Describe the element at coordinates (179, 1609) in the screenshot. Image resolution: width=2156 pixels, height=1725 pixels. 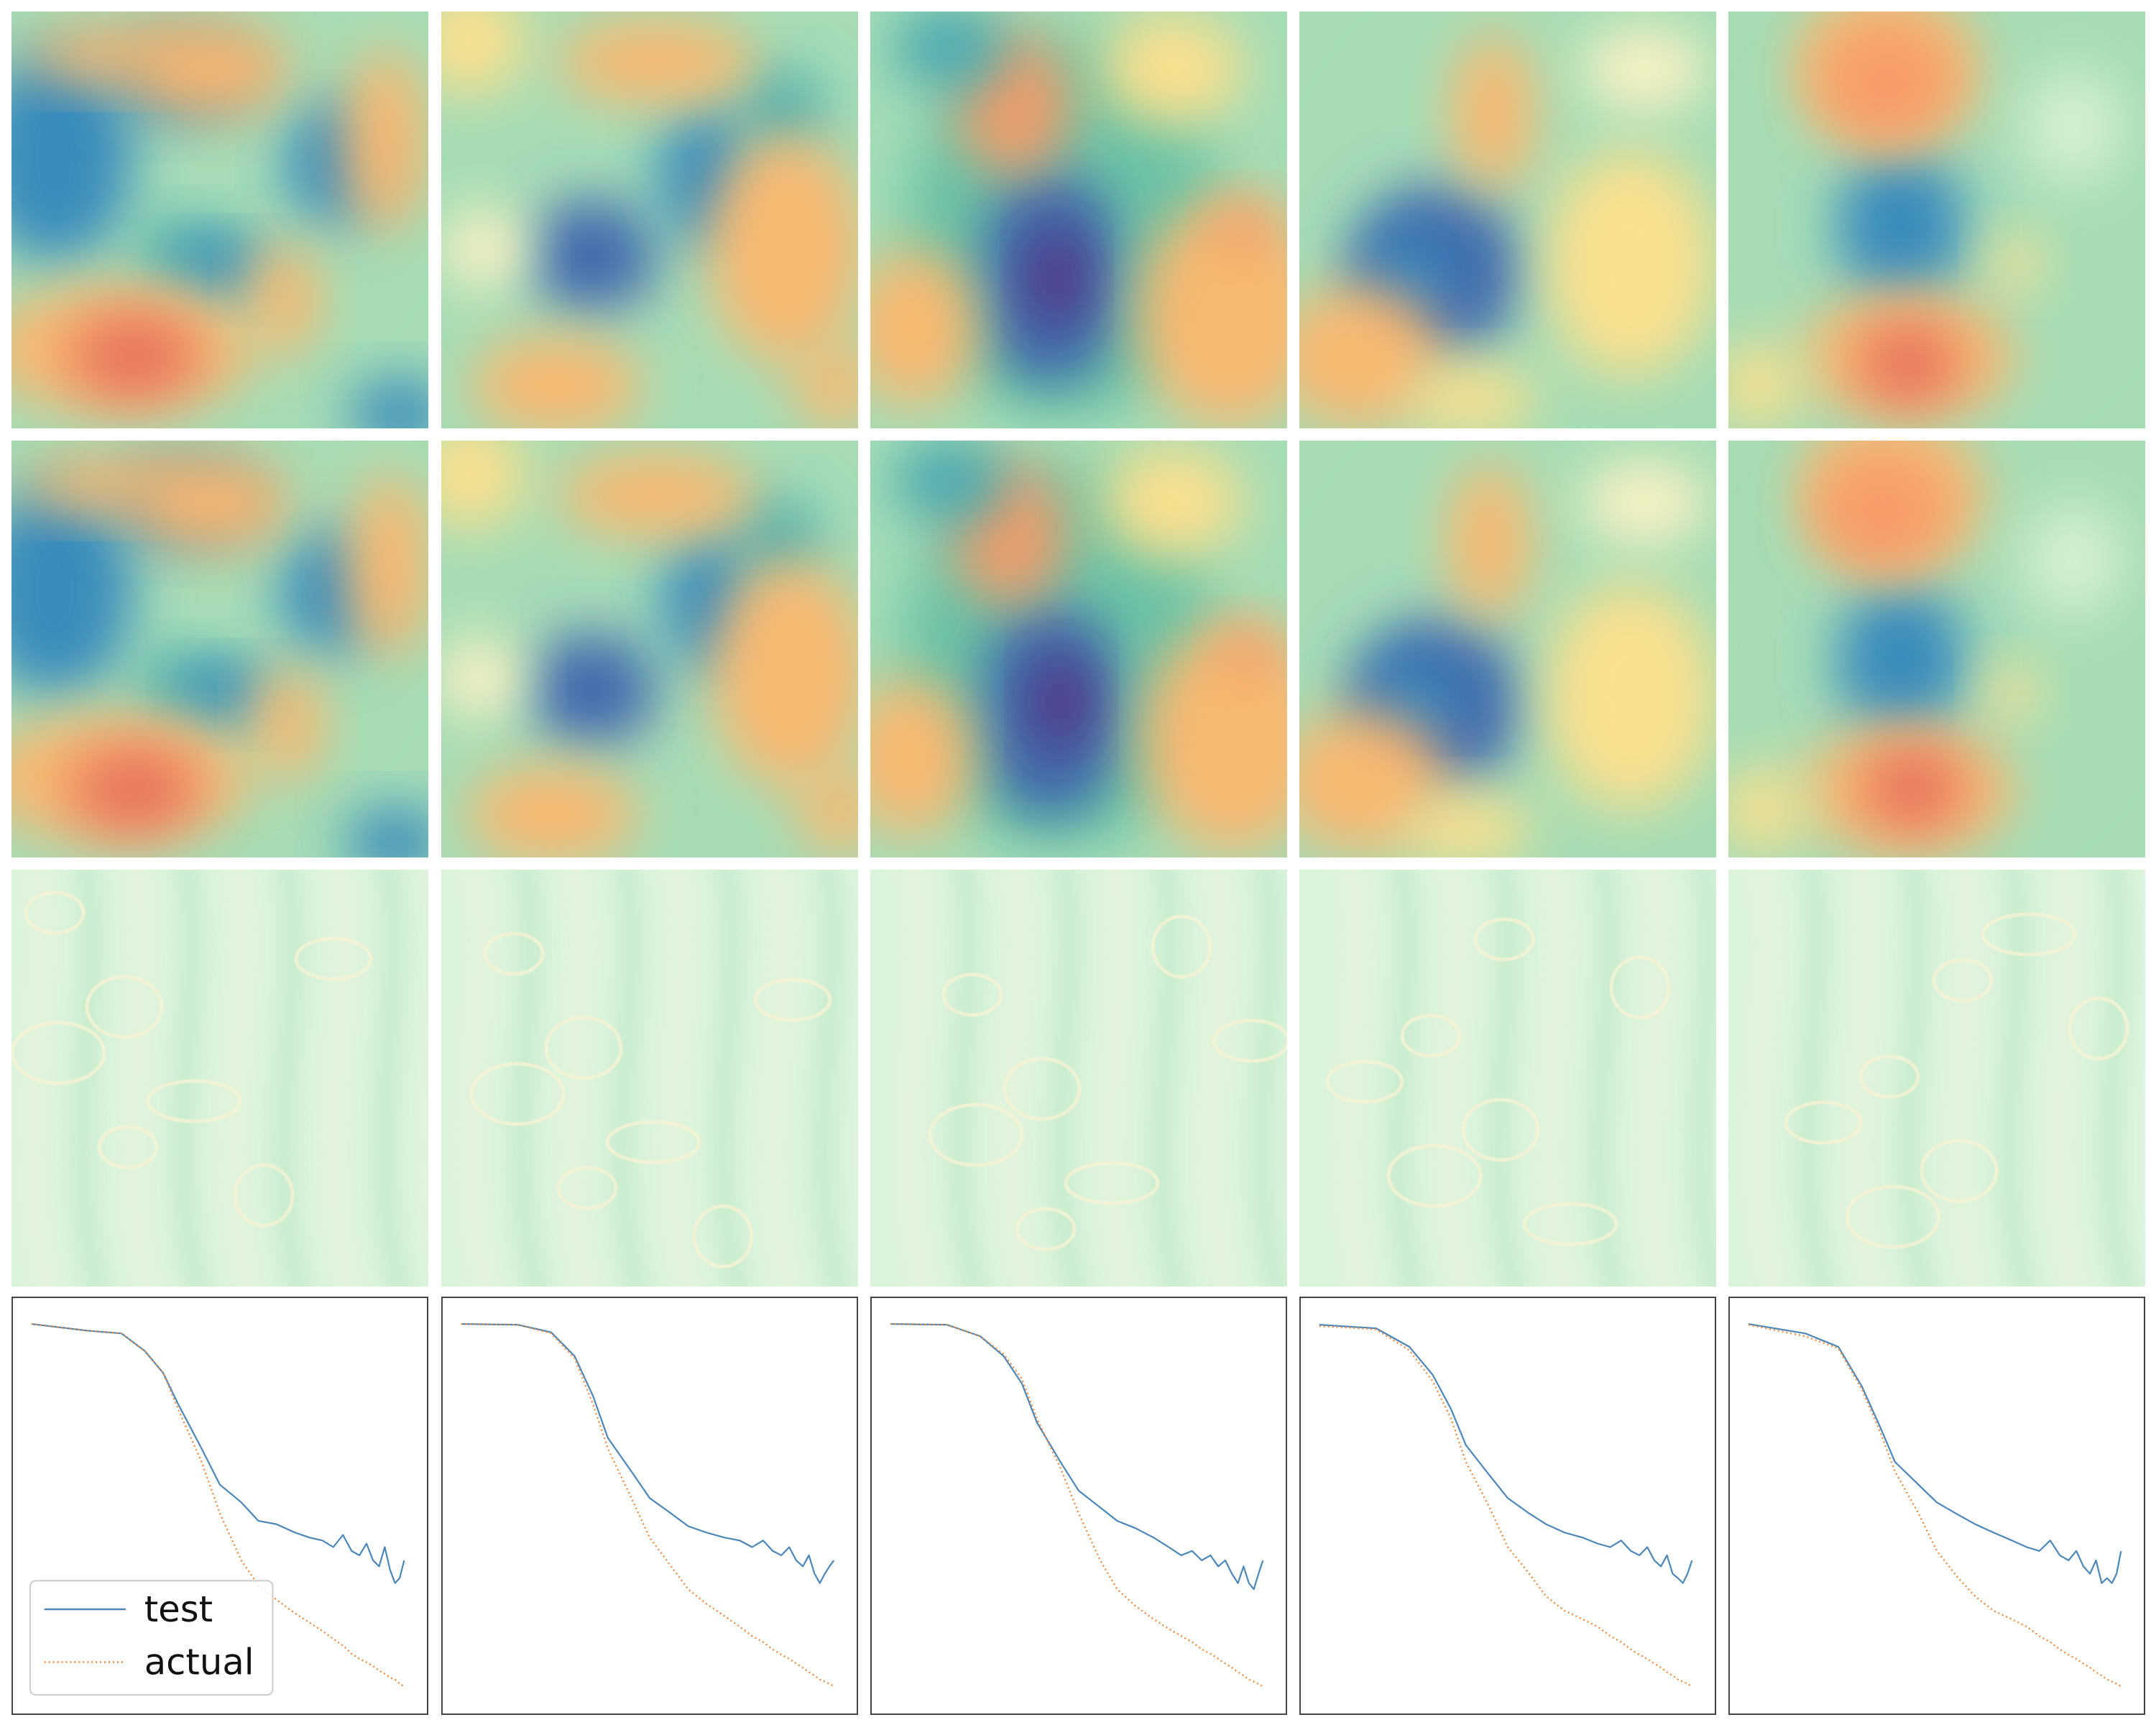
I see `legend-label-test: test` at that location.